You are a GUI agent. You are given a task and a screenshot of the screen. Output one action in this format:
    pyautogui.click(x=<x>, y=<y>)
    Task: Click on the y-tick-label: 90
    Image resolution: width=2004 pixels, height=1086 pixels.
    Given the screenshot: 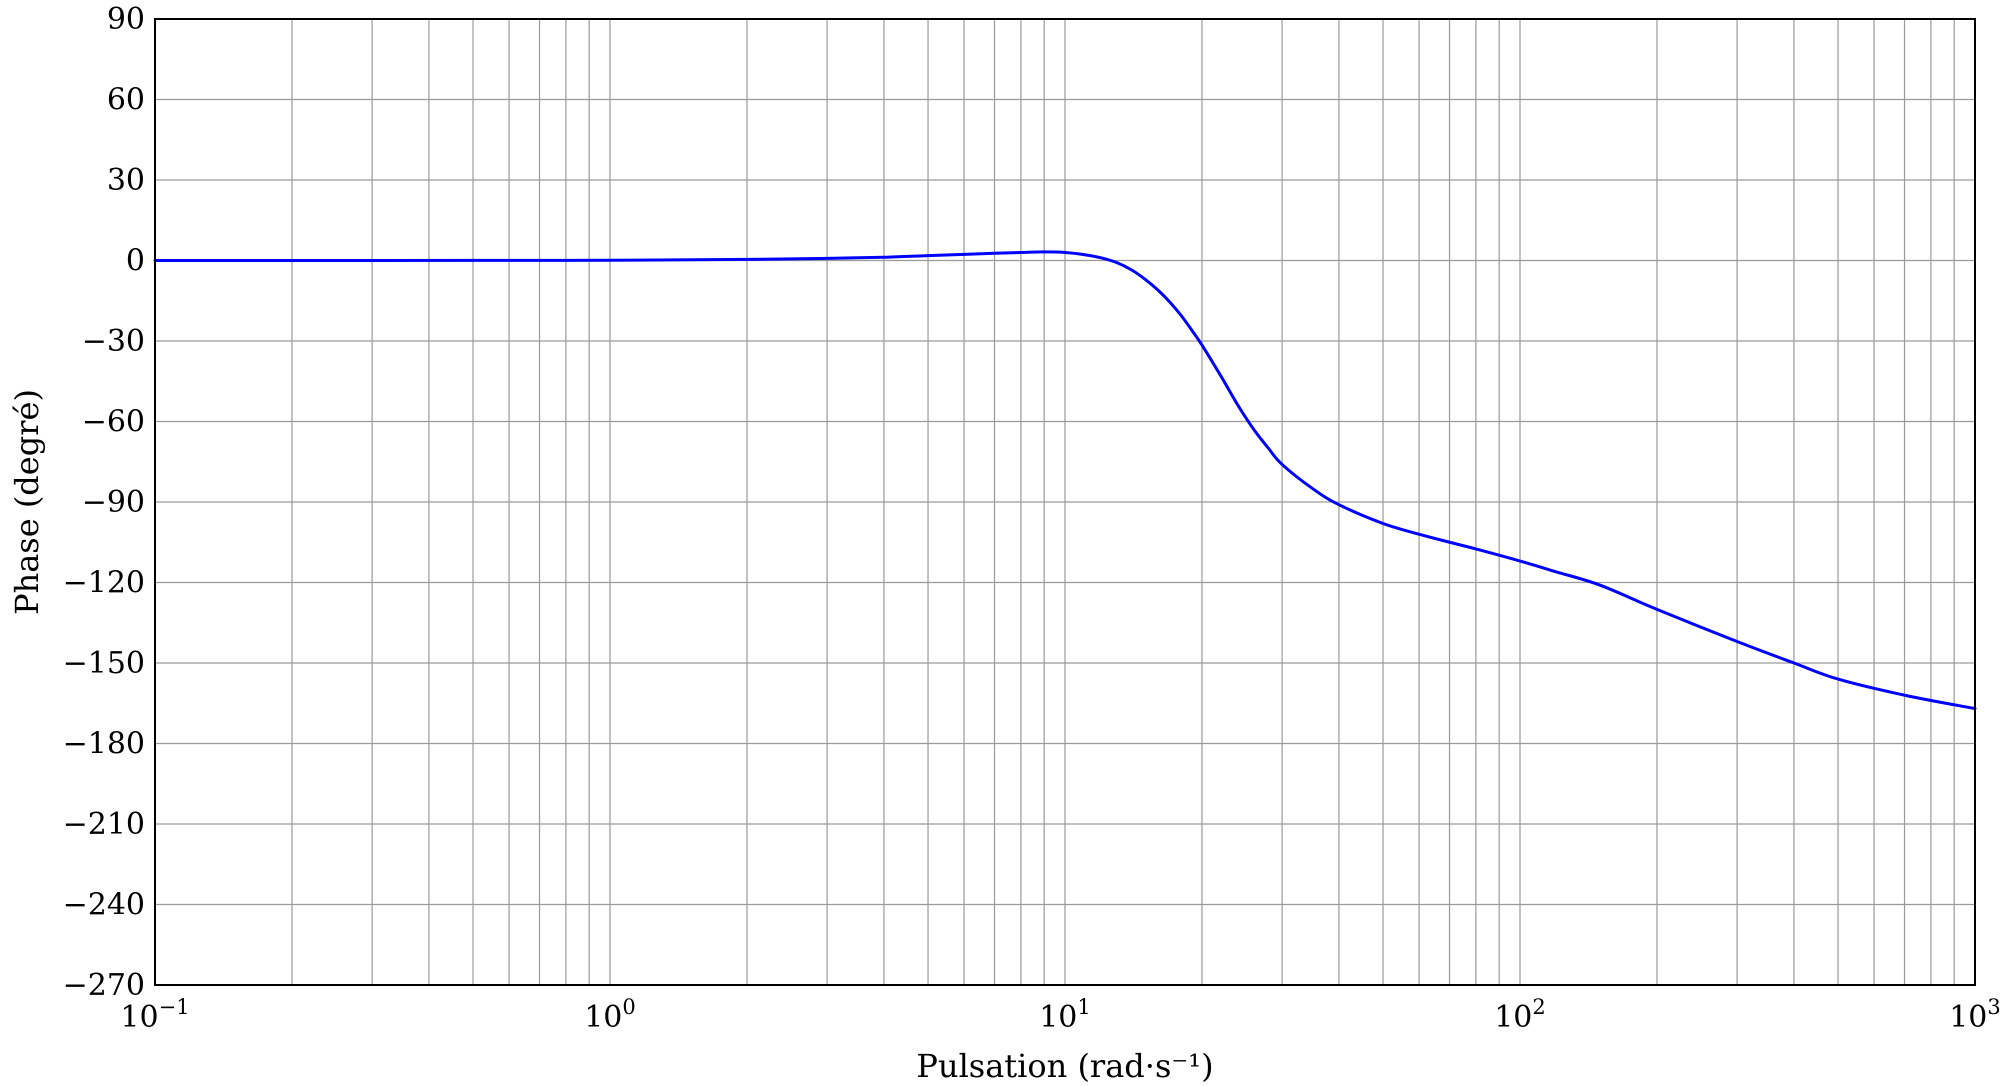 What is the action you would take?
    pyautogui.click(x=126, y=19)
    